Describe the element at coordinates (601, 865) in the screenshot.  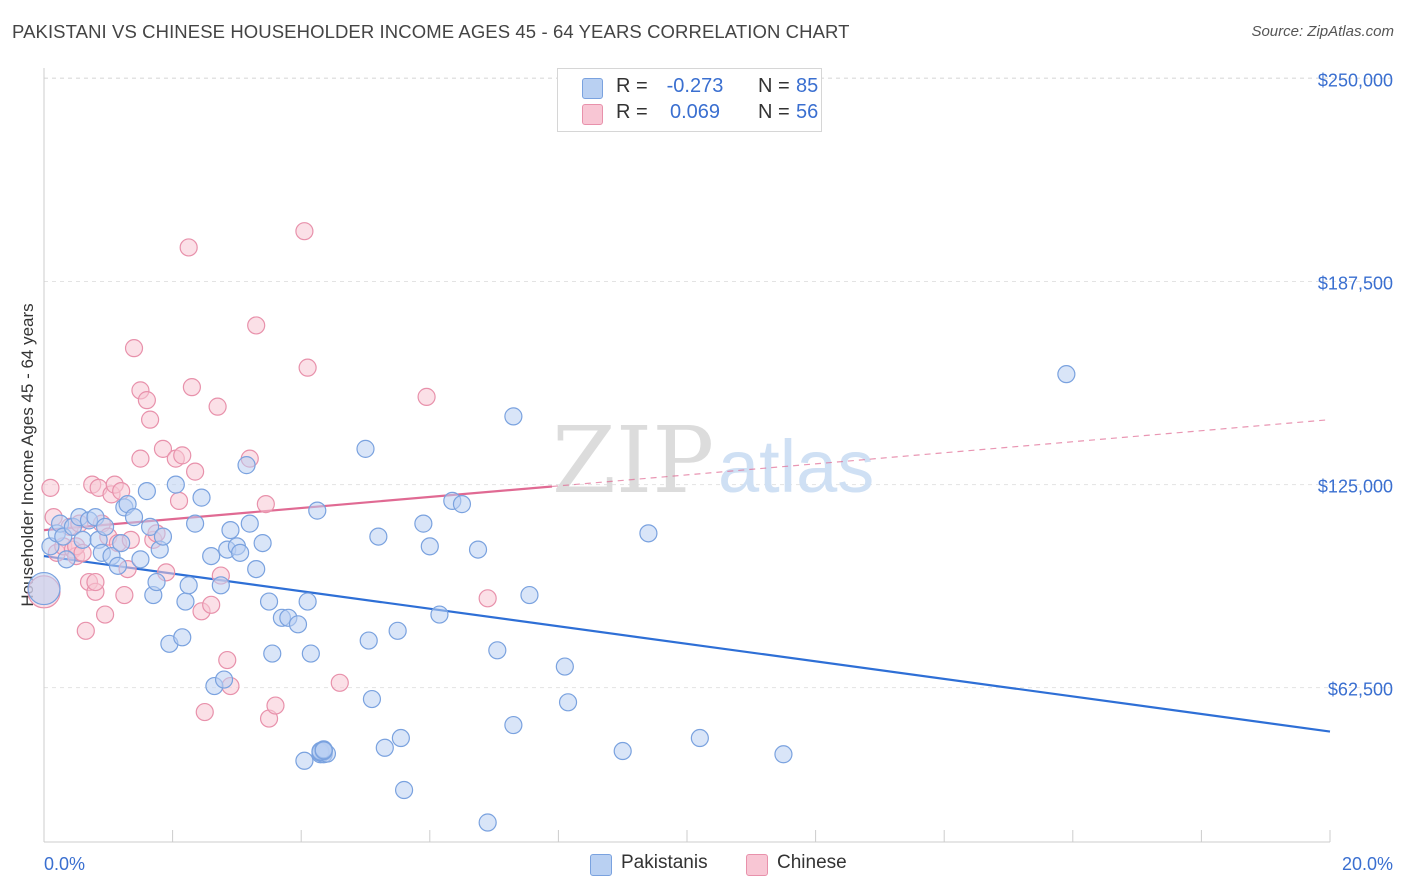
I see `bottom-legend-swatch-pakistanis` at that location.